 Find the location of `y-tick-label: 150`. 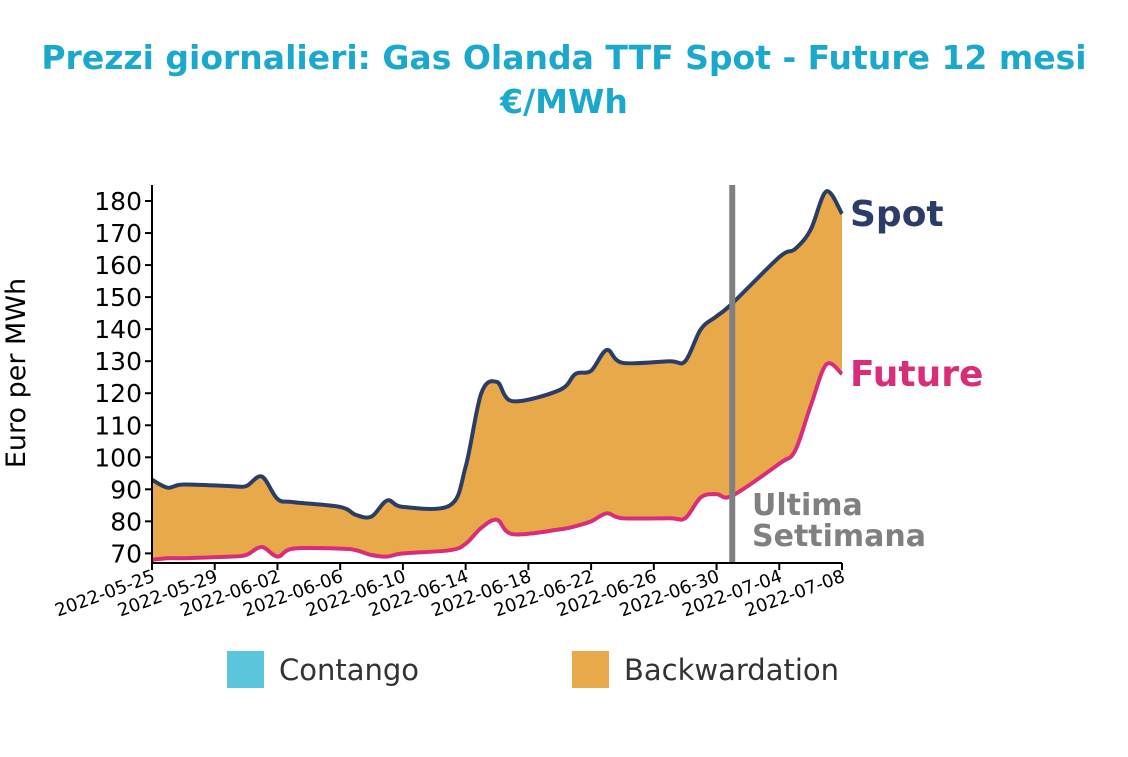

y-tick-label: 150 is located at coordinates (118, 297).